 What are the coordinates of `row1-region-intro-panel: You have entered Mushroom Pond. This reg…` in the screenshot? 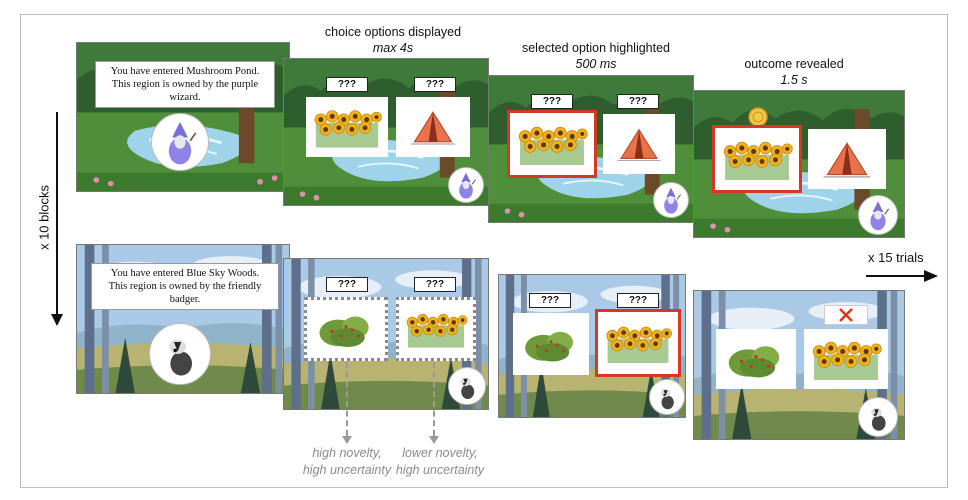 It's located at (183, 117).